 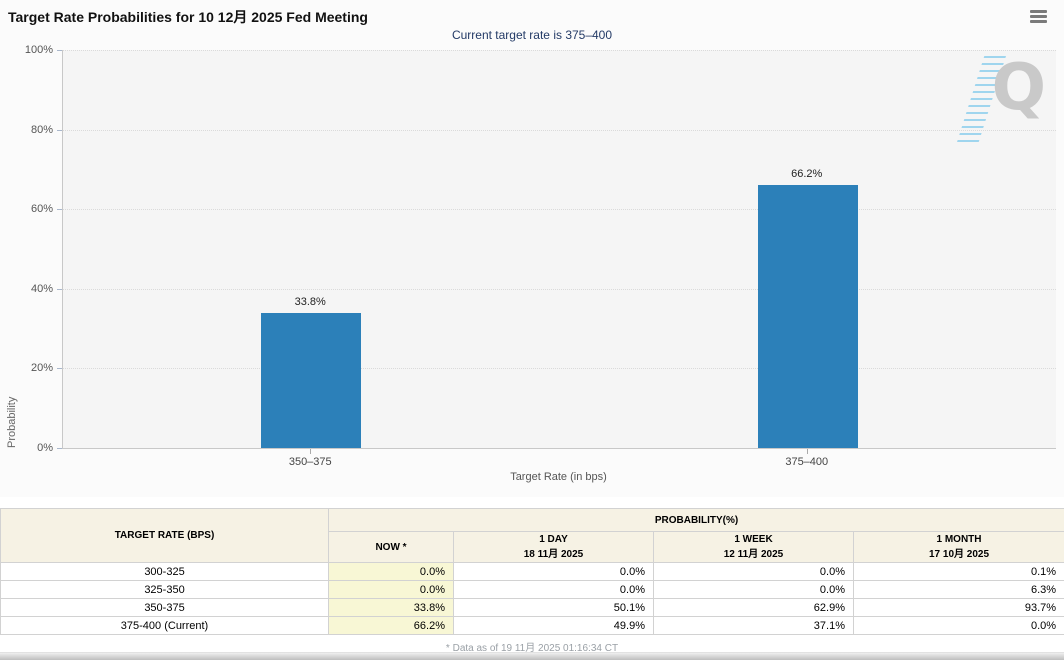 I want to click on target-rate-cell: 325-350, so click(x=164, y=589).